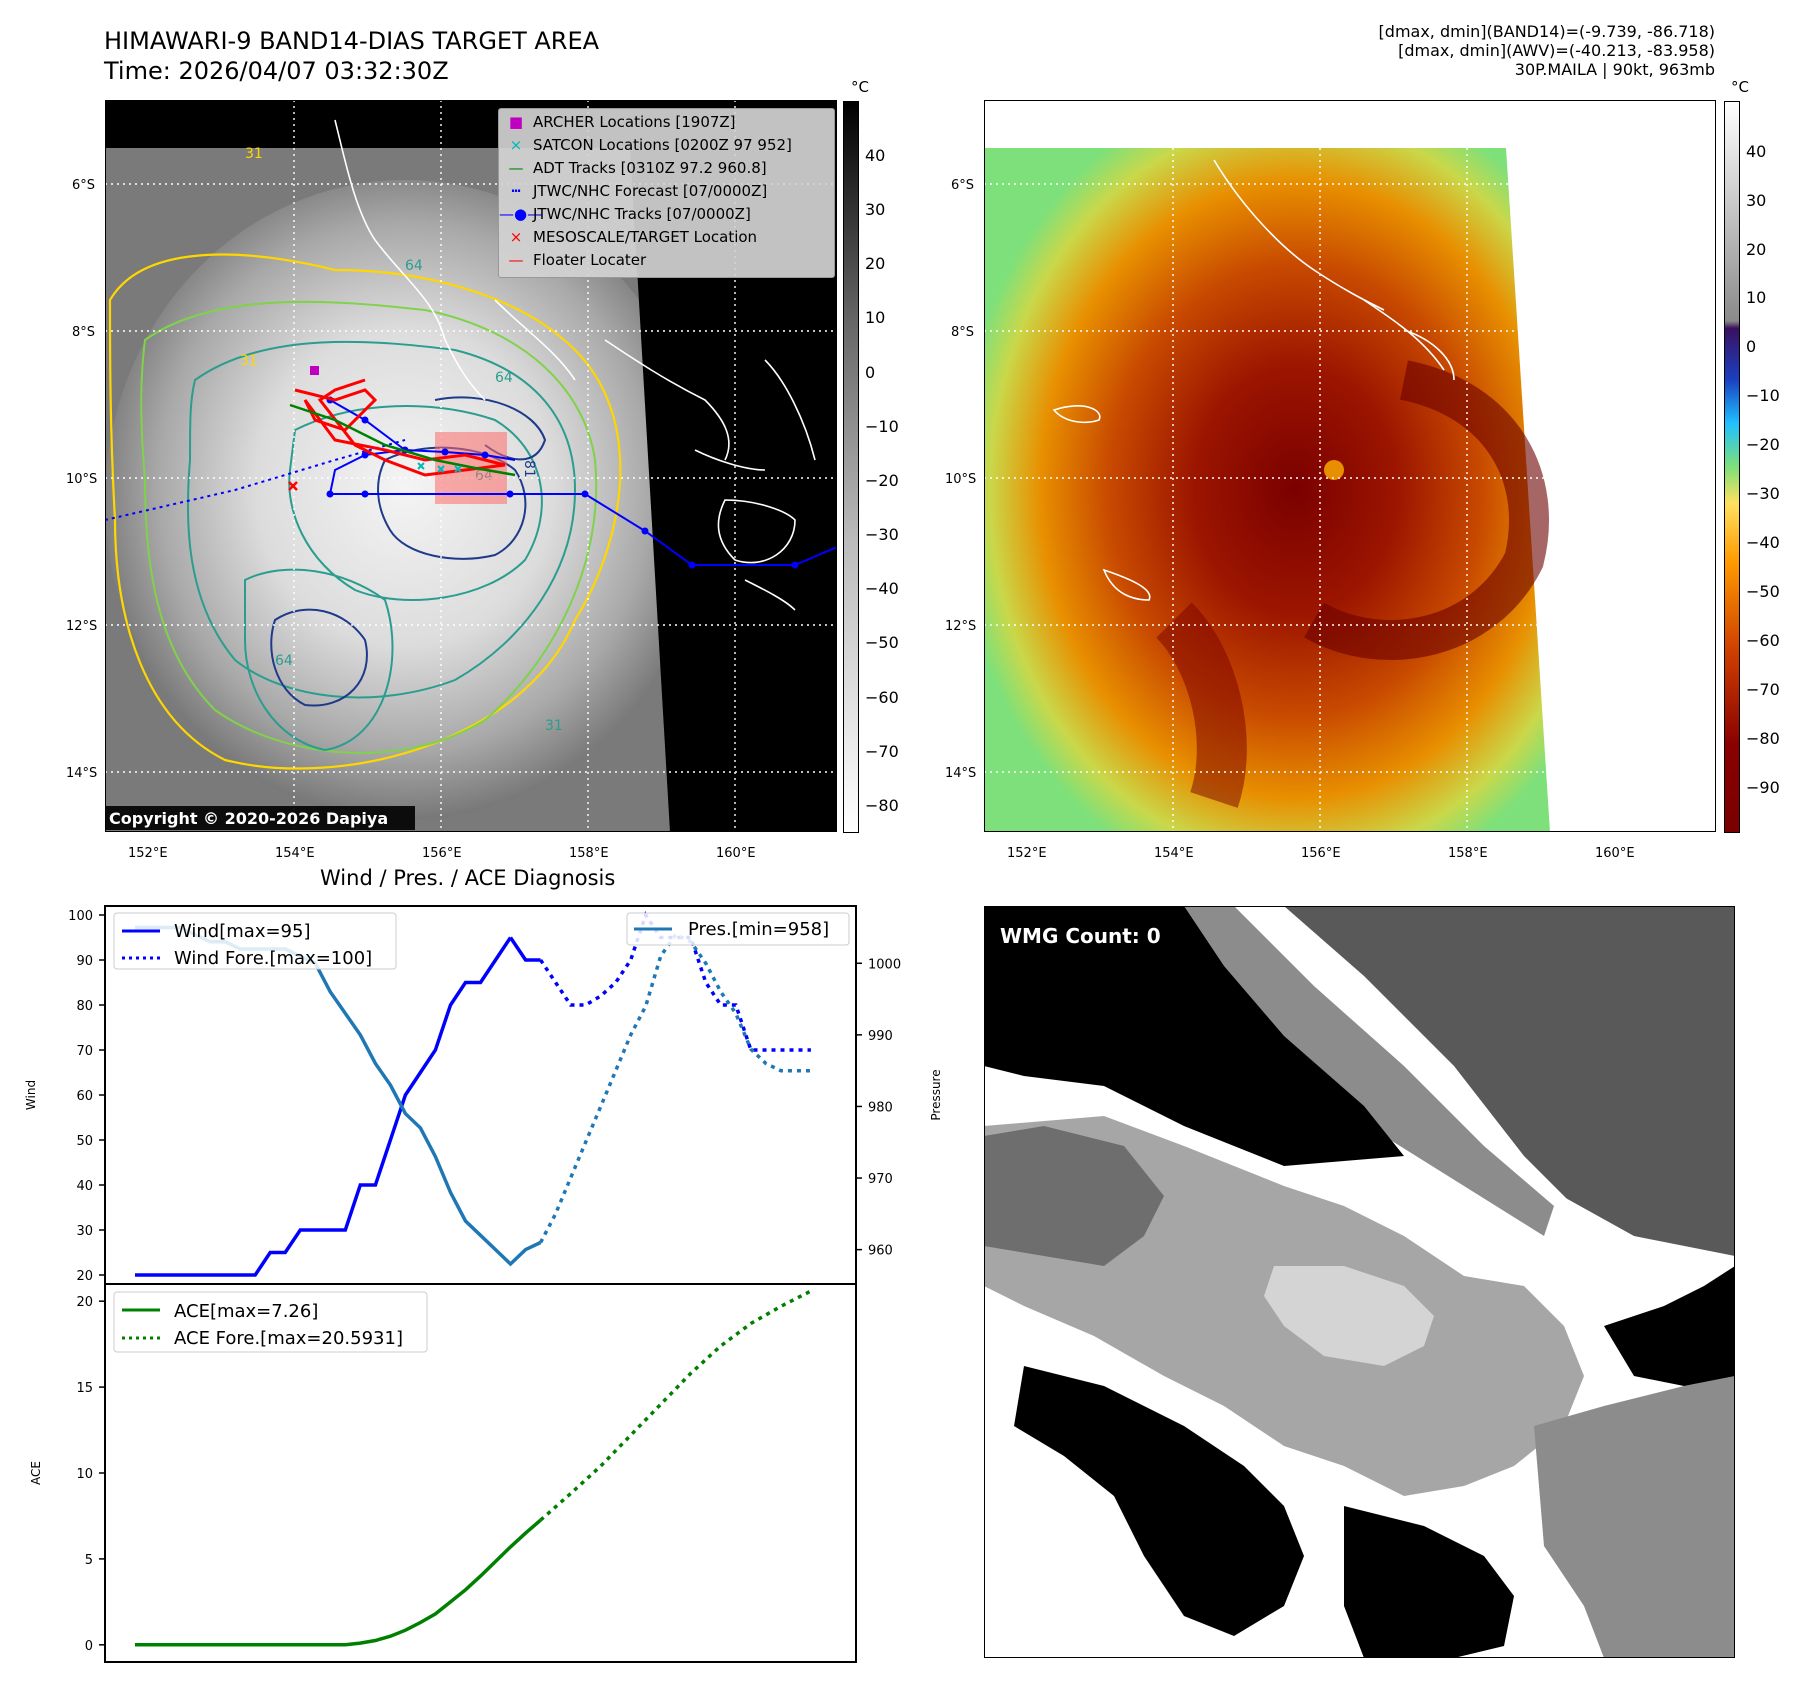  I want to click on ir-colorbar-unit: °C, so click(860, 87).